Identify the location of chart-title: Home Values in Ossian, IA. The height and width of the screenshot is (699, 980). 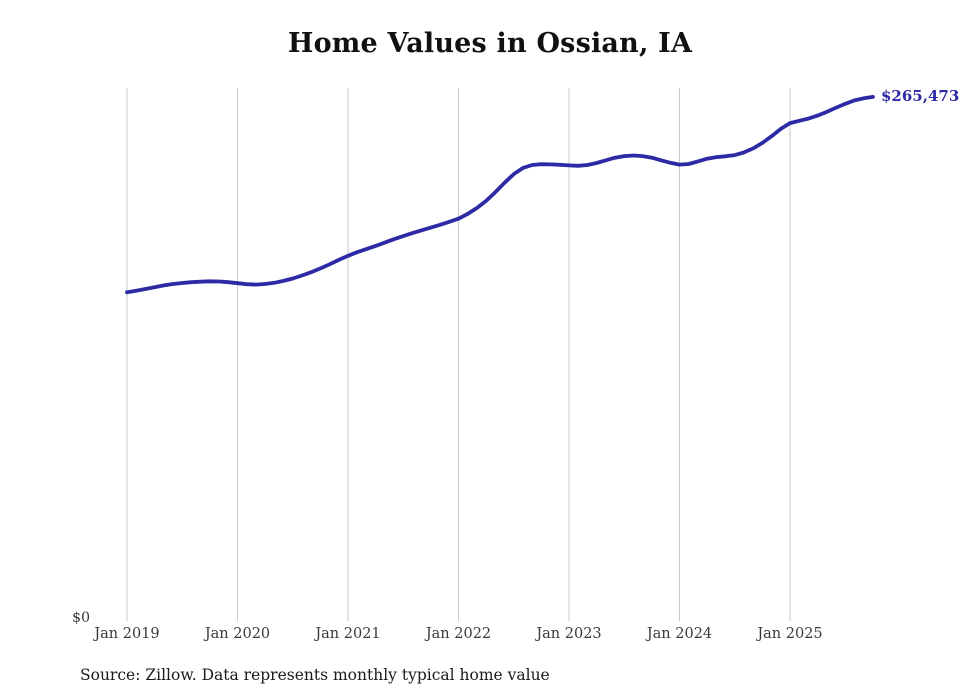
(490, 43).